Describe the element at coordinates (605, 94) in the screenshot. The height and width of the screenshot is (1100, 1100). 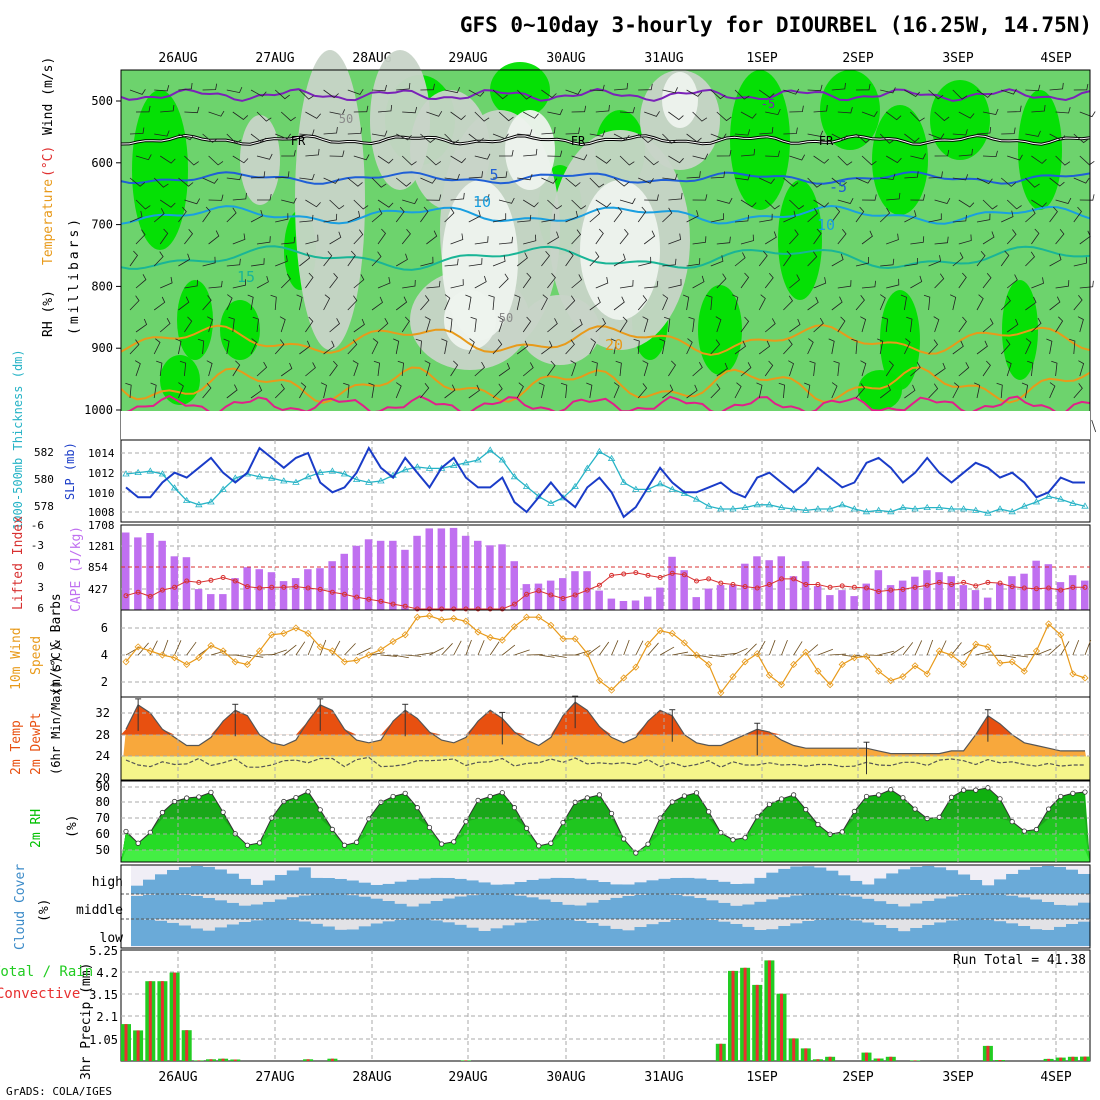
I see `contour-minus5` at that location.